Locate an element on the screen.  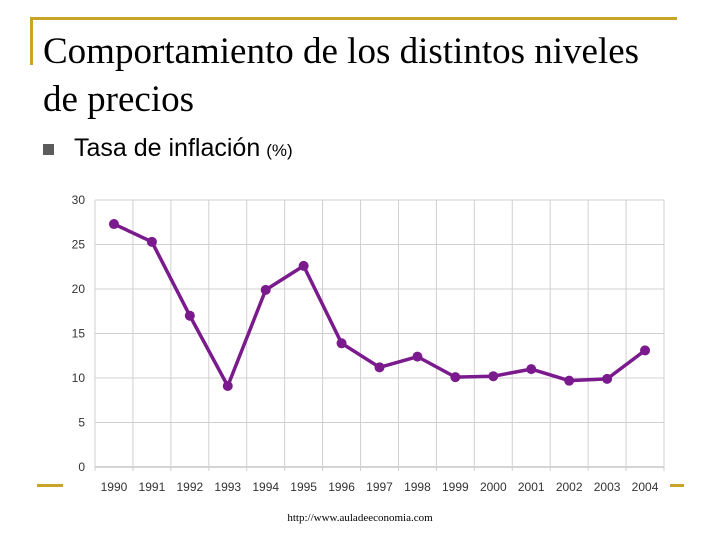
y-tick-label: 30 is located at coordinates (79, 200).